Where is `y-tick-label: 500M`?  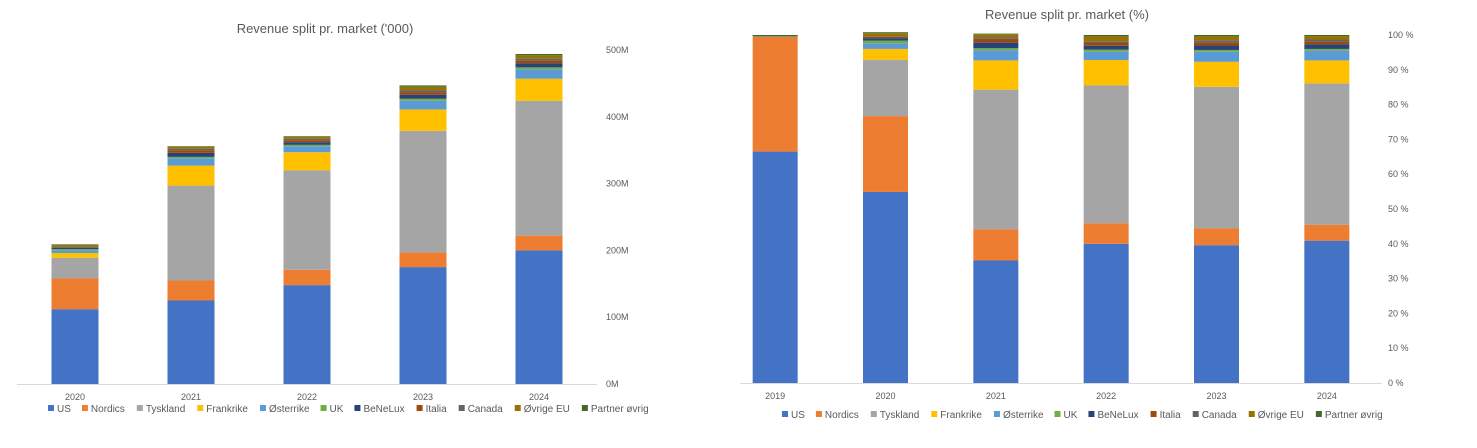
y-tick-label: 500M is located at coordinates (617, 50).